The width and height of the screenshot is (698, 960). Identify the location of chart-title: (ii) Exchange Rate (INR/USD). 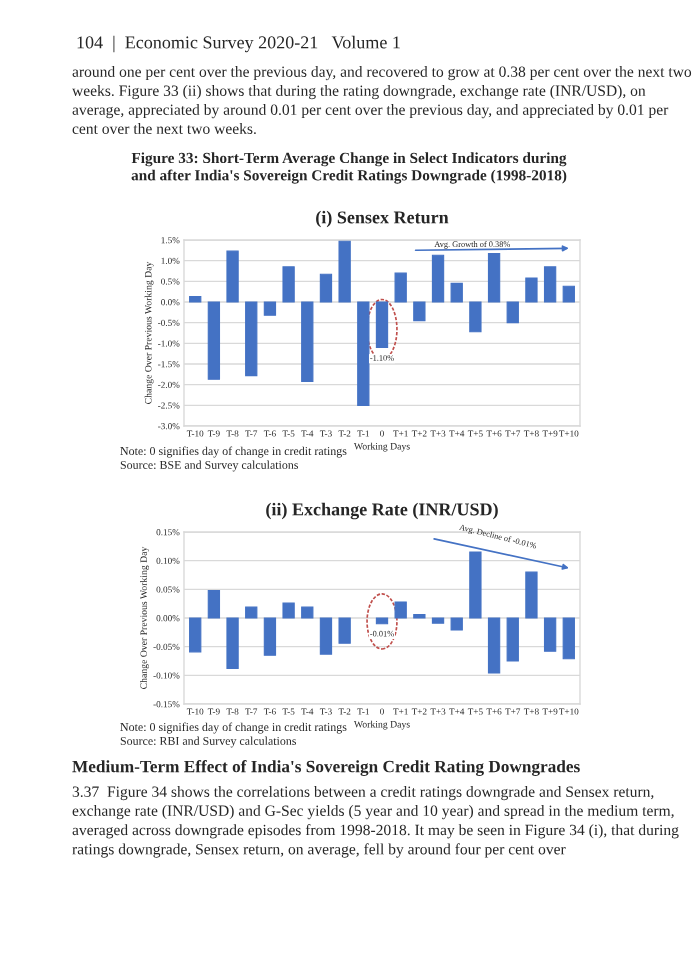
(382, 511).